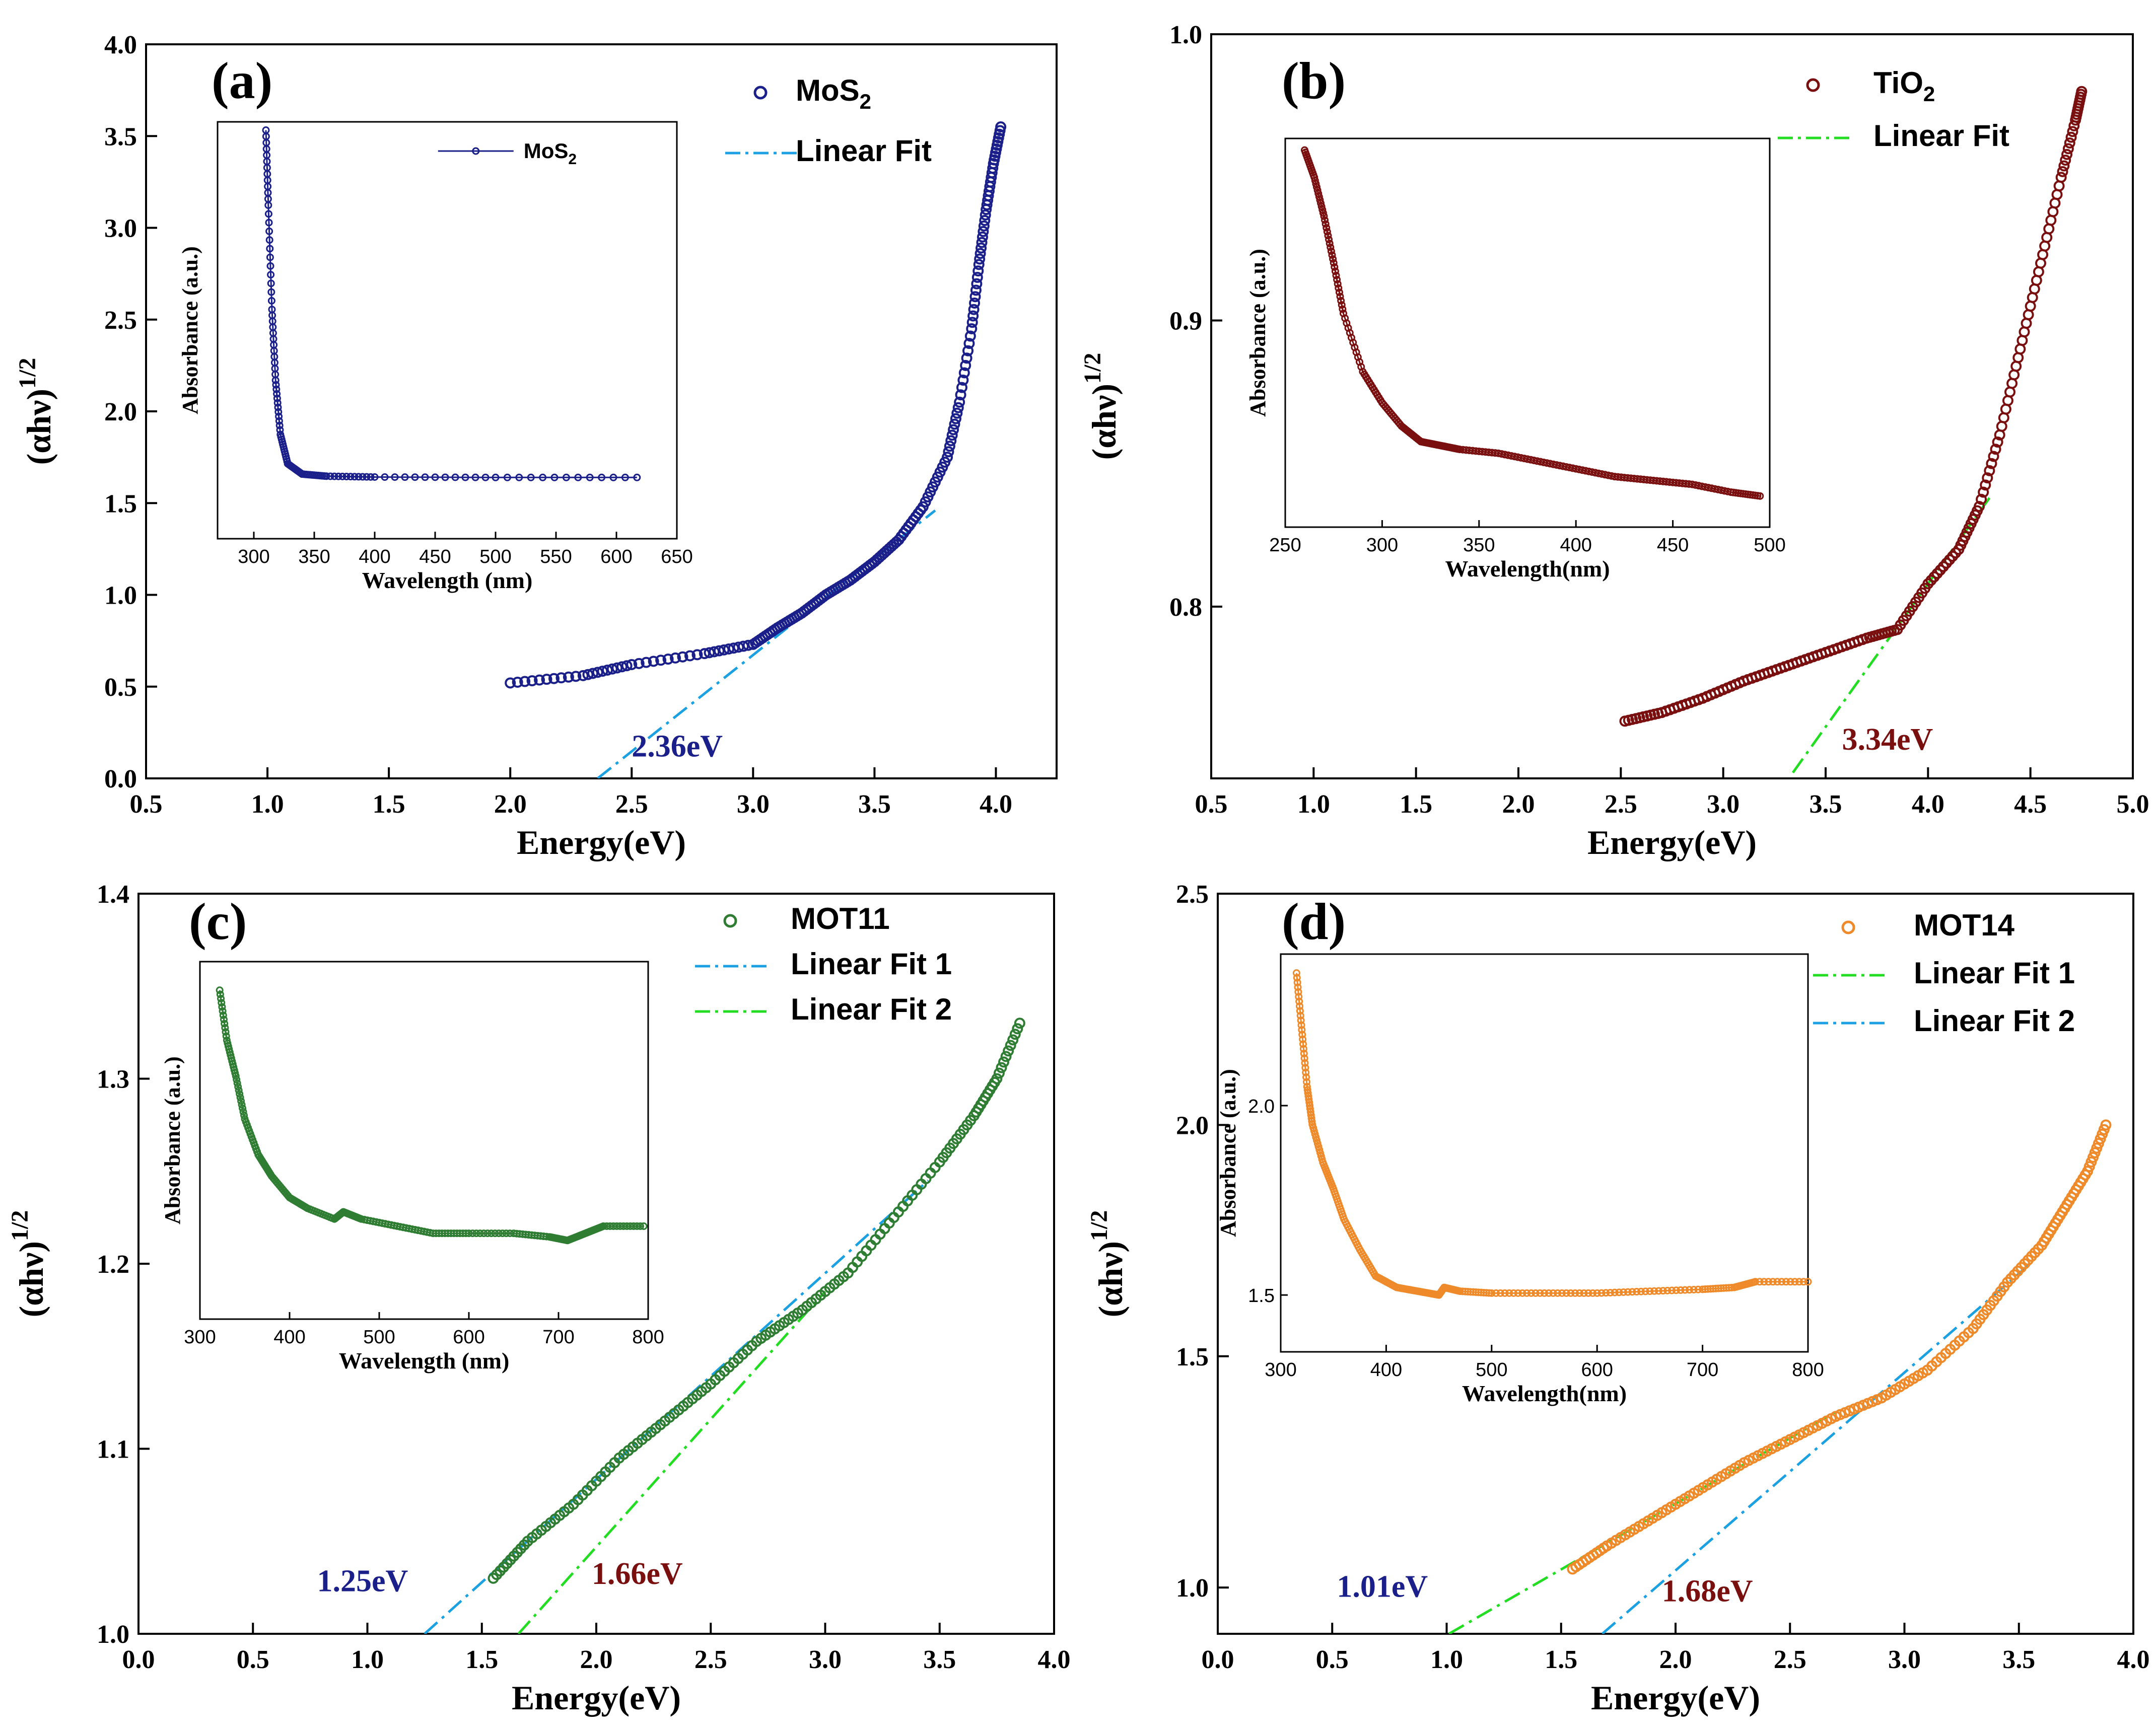 The width and height of the screenshot is (2156, 1736). I want to click on x-tick-label: 4.0, so click(996, 805).